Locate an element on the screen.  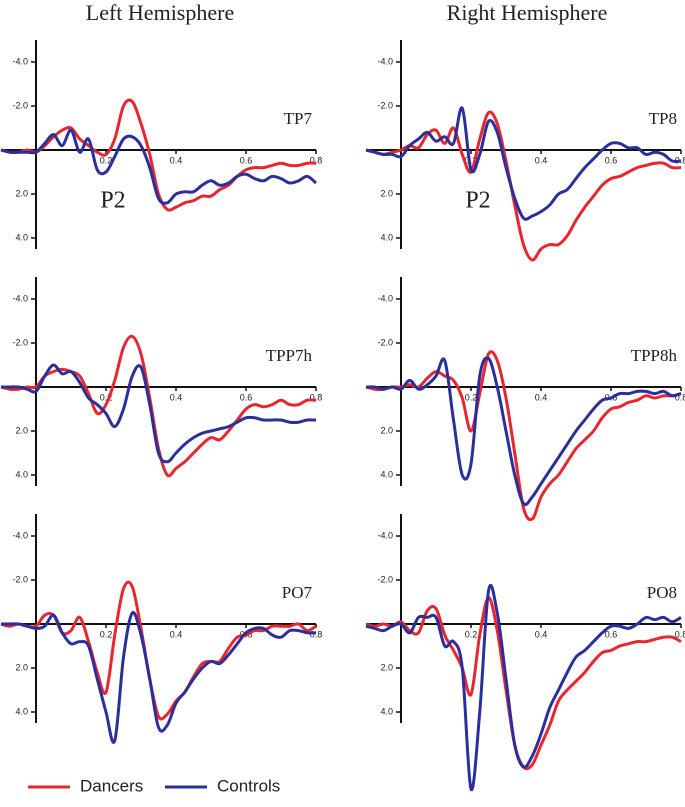
panel-title: TPP8h is located at coordinates (654, 355).